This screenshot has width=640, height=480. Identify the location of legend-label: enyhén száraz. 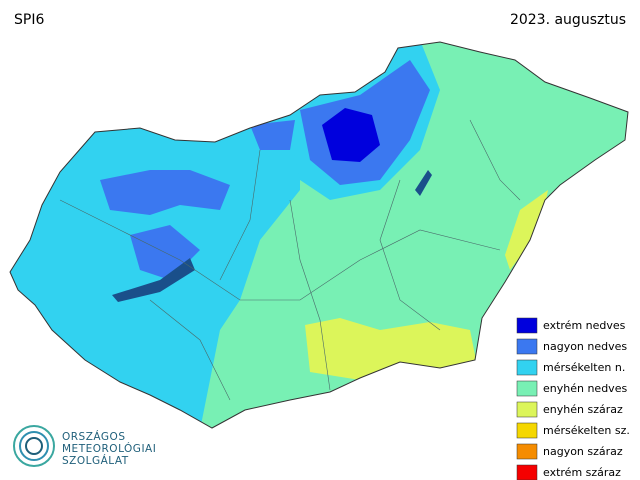
(583, 409).